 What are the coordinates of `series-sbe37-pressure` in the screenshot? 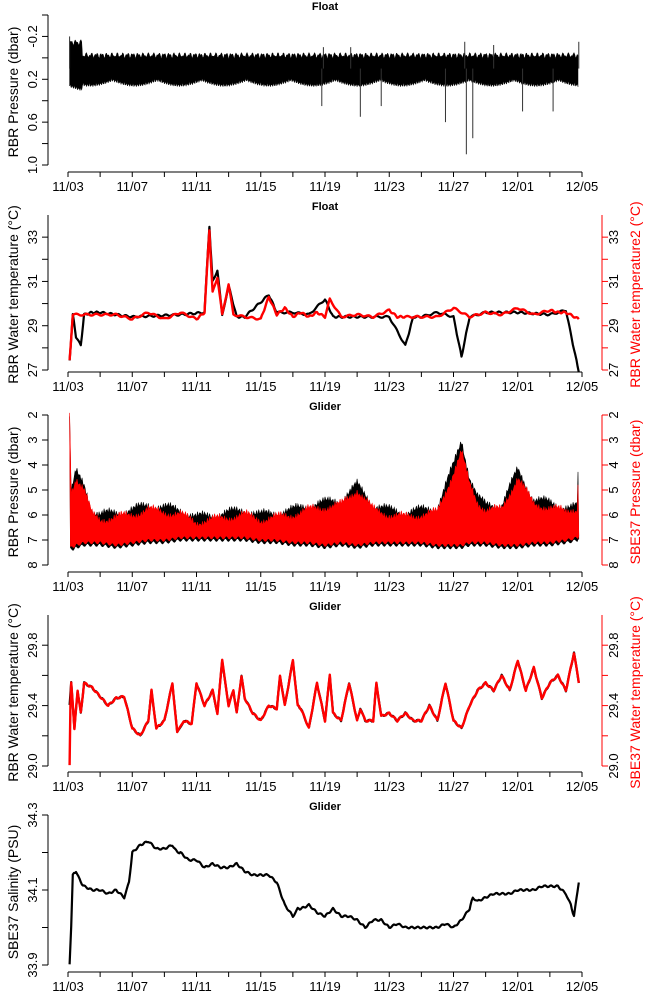 It's located at (324, 480).